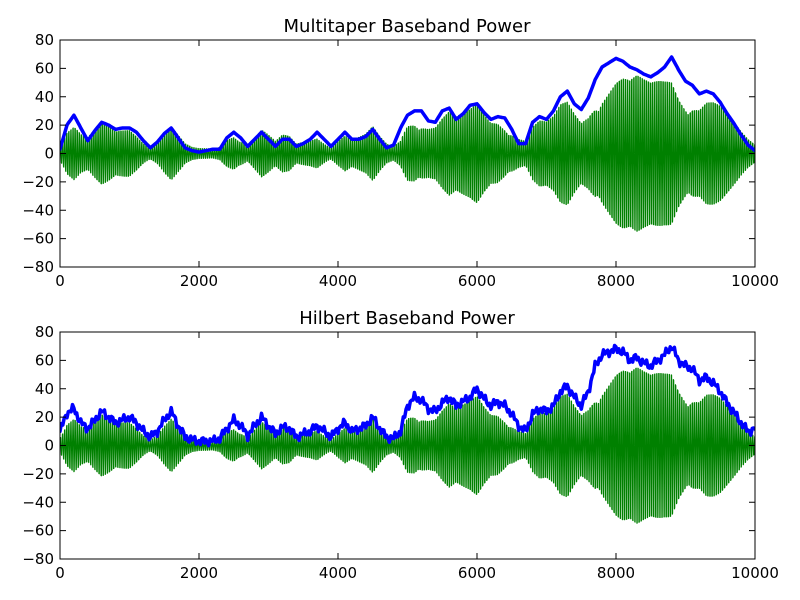 This screenshot has width=800, height=600. I want to click on multitaper-xtick-label: 6000, so click(477, 281).